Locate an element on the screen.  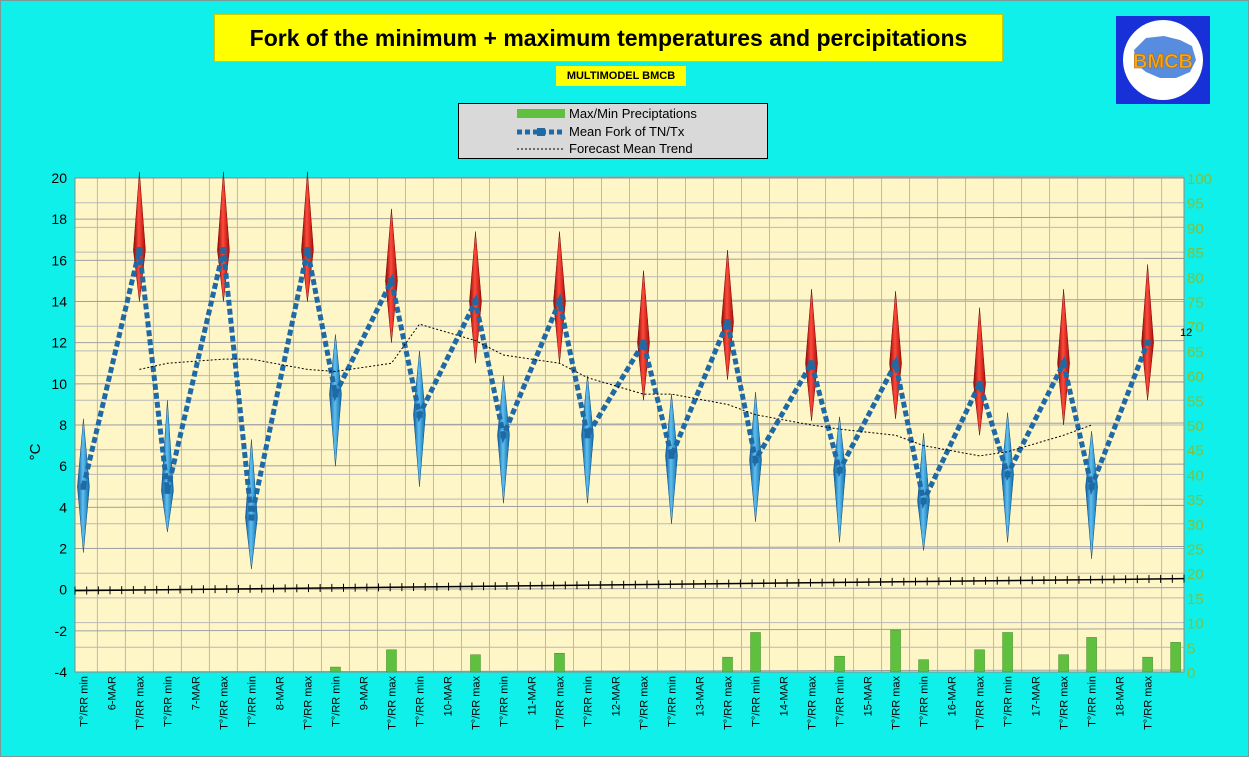
legend-item-trend: Forecast Mean Trend is located at coordinates (613, 148).